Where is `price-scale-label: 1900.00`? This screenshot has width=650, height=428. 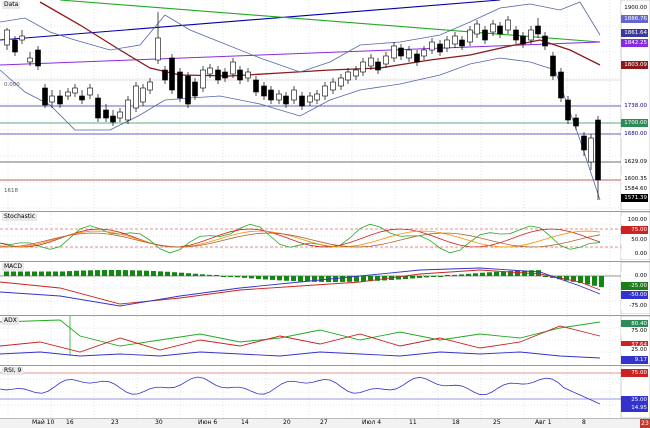 price-scale-label: 1900.00 is located at coordinates (634, 8).